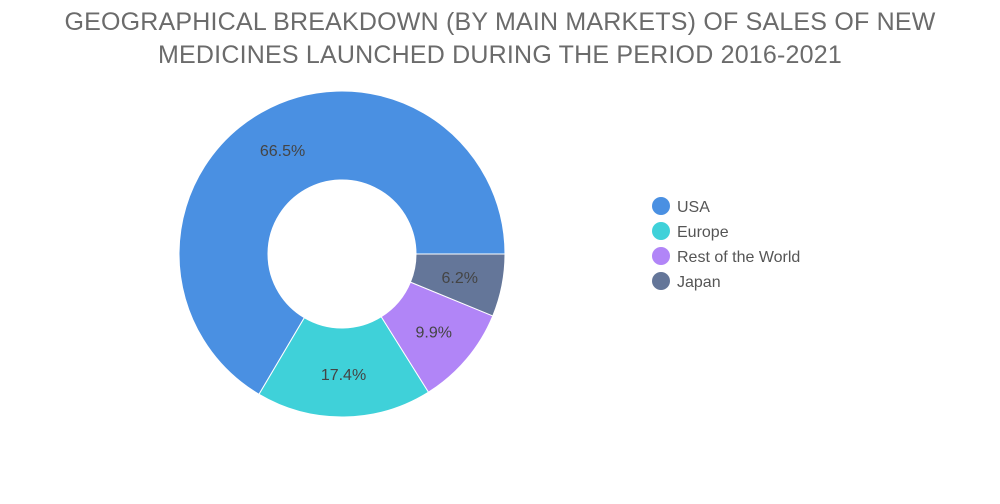  What do you see at coordinates (459, 278) in the screenshot?
I see `slice-label-japan: 6.2%` at bounding box center [459, 278].